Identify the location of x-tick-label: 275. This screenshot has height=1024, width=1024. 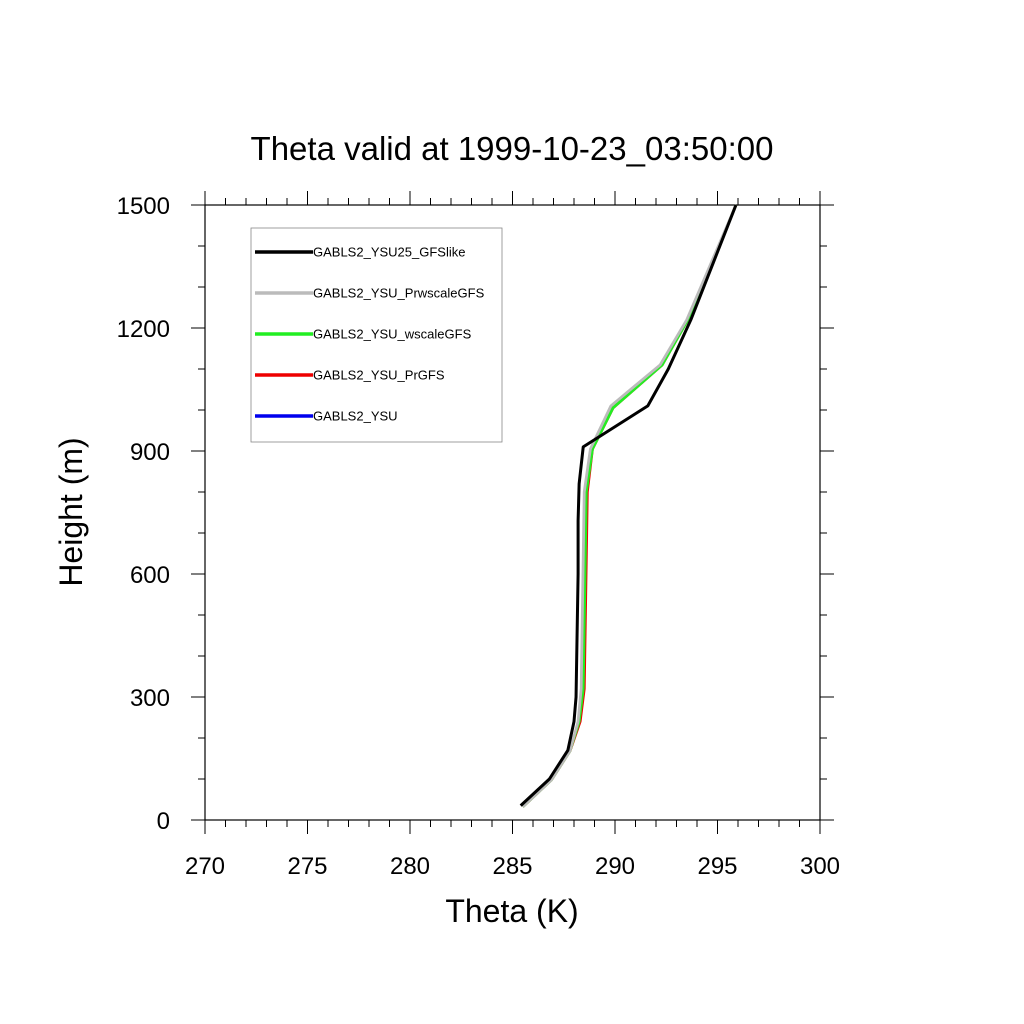
(307, 866).